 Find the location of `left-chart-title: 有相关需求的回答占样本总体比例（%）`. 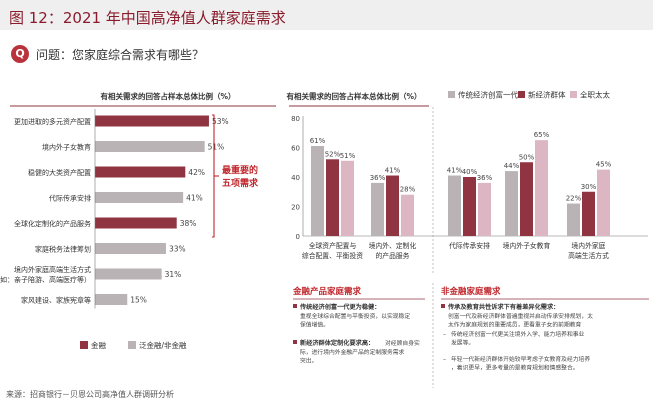

left-chart-title: 有相关需求的回答占样本总体比例（%） is located at coordinates (167, 96).